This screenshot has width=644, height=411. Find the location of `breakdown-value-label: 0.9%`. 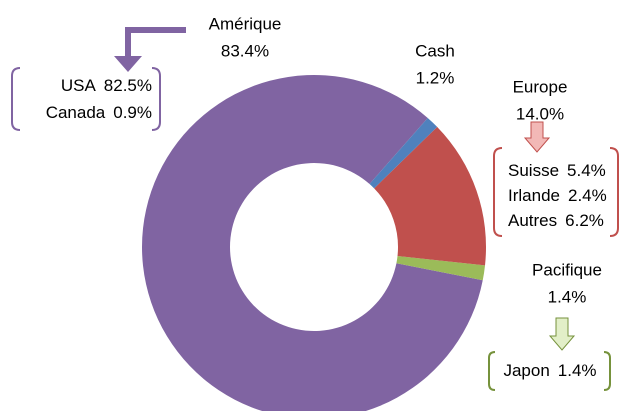

breakdown-value-label: 0.9% is located at coordinates (132, 112).